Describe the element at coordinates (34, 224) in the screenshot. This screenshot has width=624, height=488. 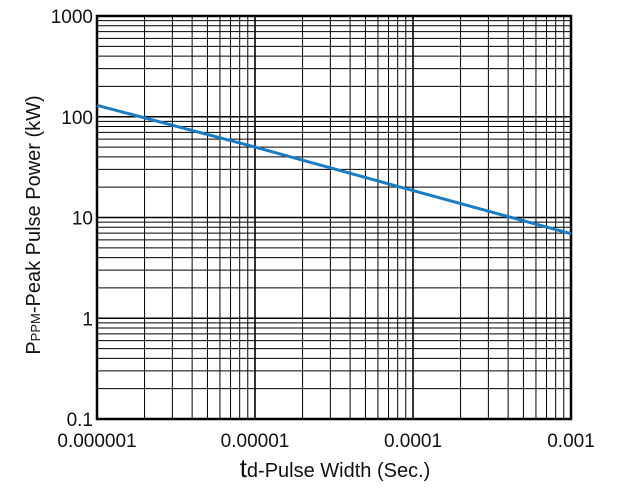
I see `y-axis-label: PPPM-Peak Pulse Power (kW)` at that location.